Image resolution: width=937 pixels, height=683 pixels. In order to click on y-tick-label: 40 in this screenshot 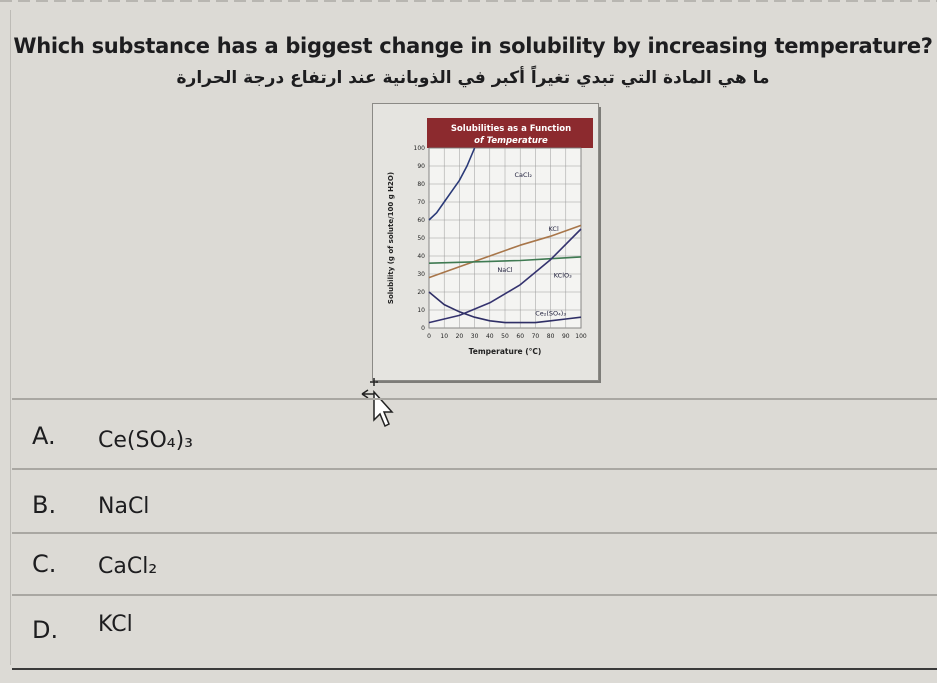, I will do `click(421, 256)`.